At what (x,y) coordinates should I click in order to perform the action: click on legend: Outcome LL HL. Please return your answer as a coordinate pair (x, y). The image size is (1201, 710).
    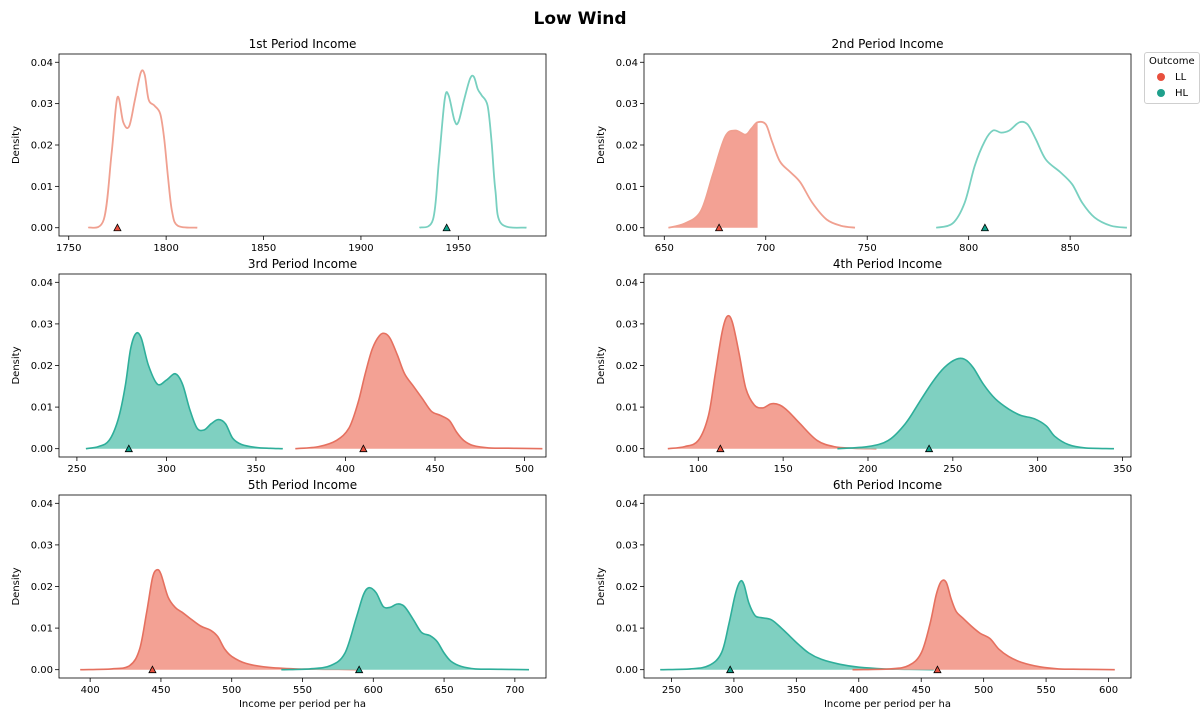
    Looking at the image, I should click on (1172, 78).